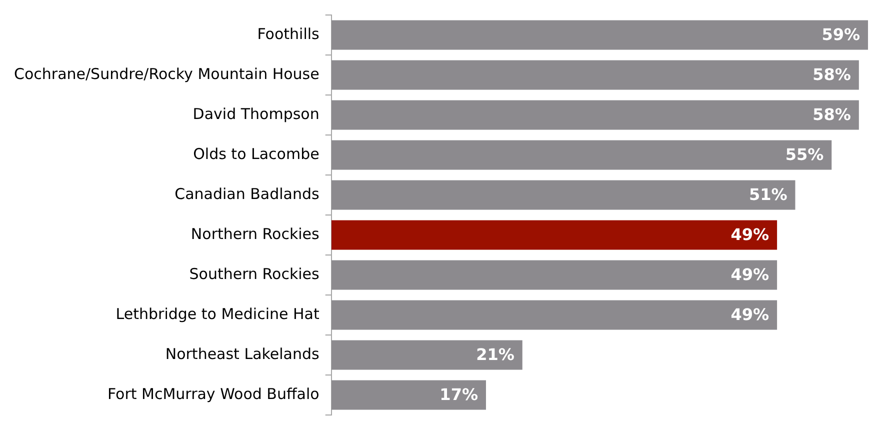 The image size is (870, 430). What do you see at coordinates (495, 354) in the screenshot?
I see `data-label: 21%` at bounding box center [495, 354].